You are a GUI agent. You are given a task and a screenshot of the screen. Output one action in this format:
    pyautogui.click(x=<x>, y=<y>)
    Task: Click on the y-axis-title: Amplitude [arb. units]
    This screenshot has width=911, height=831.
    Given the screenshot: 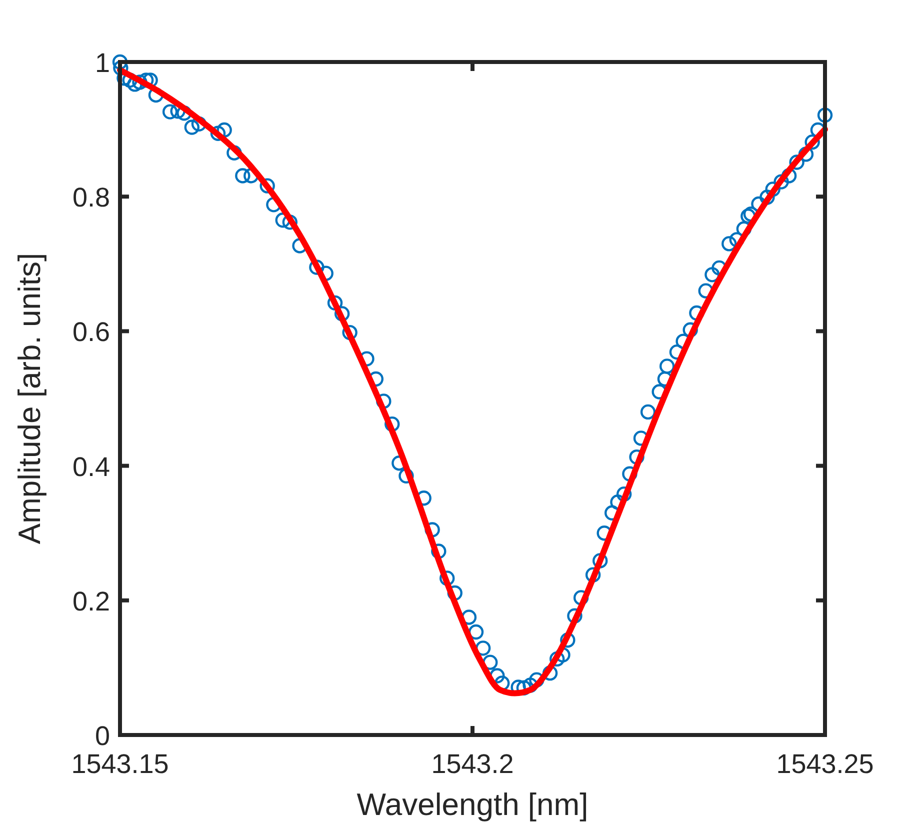 What is the action you would take?
    pyautogui.click(x=29, y=398)
    